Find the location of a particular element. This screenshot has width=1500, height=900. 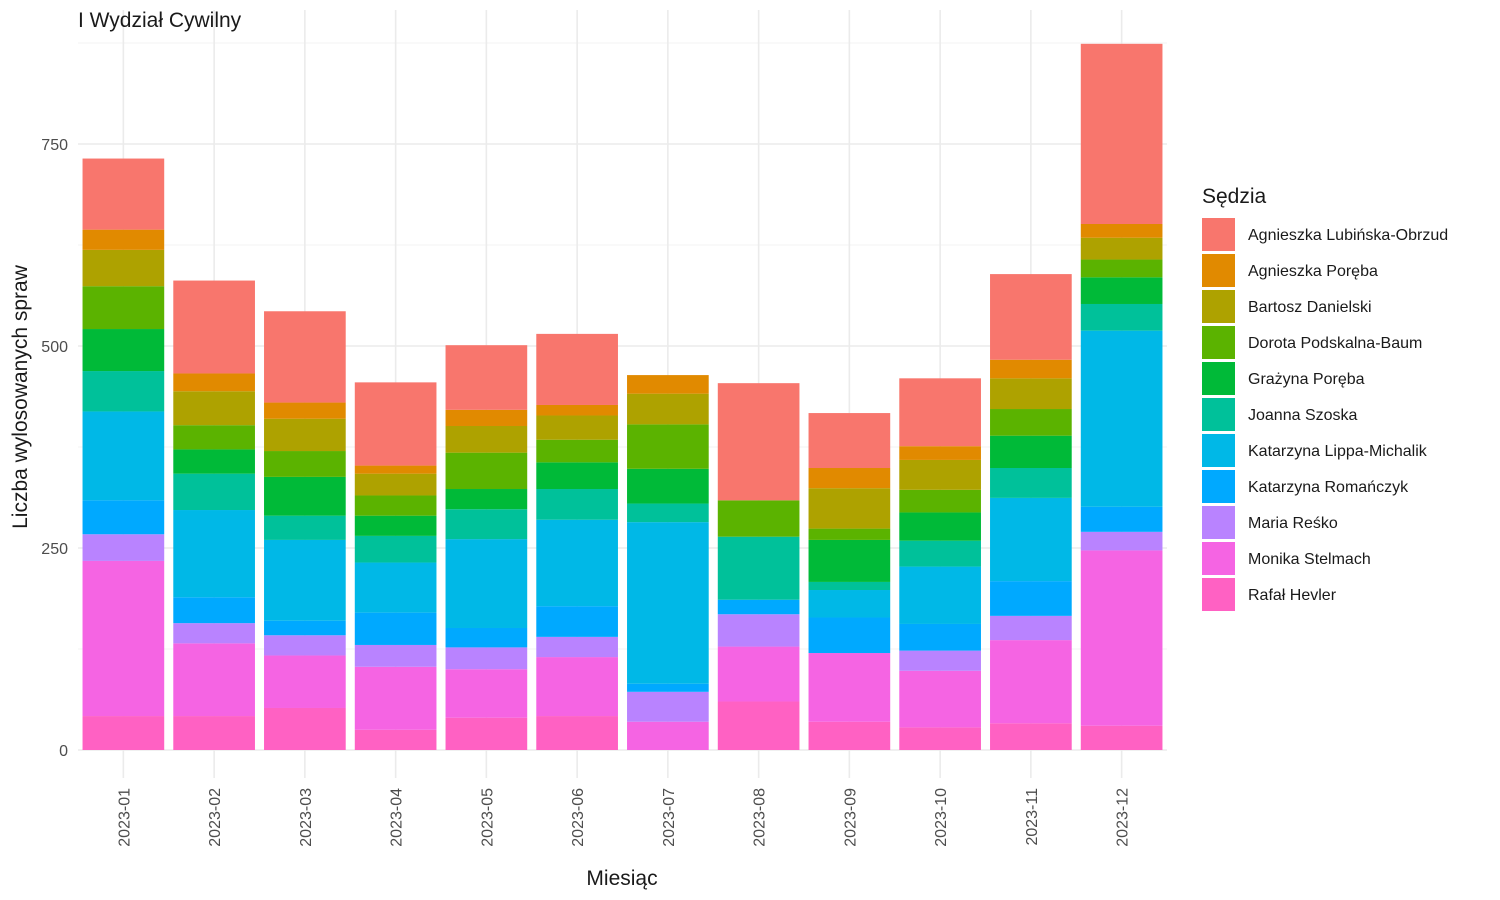

legend-label: Agnieszka Poręba is located at coordinates (1313, 271).